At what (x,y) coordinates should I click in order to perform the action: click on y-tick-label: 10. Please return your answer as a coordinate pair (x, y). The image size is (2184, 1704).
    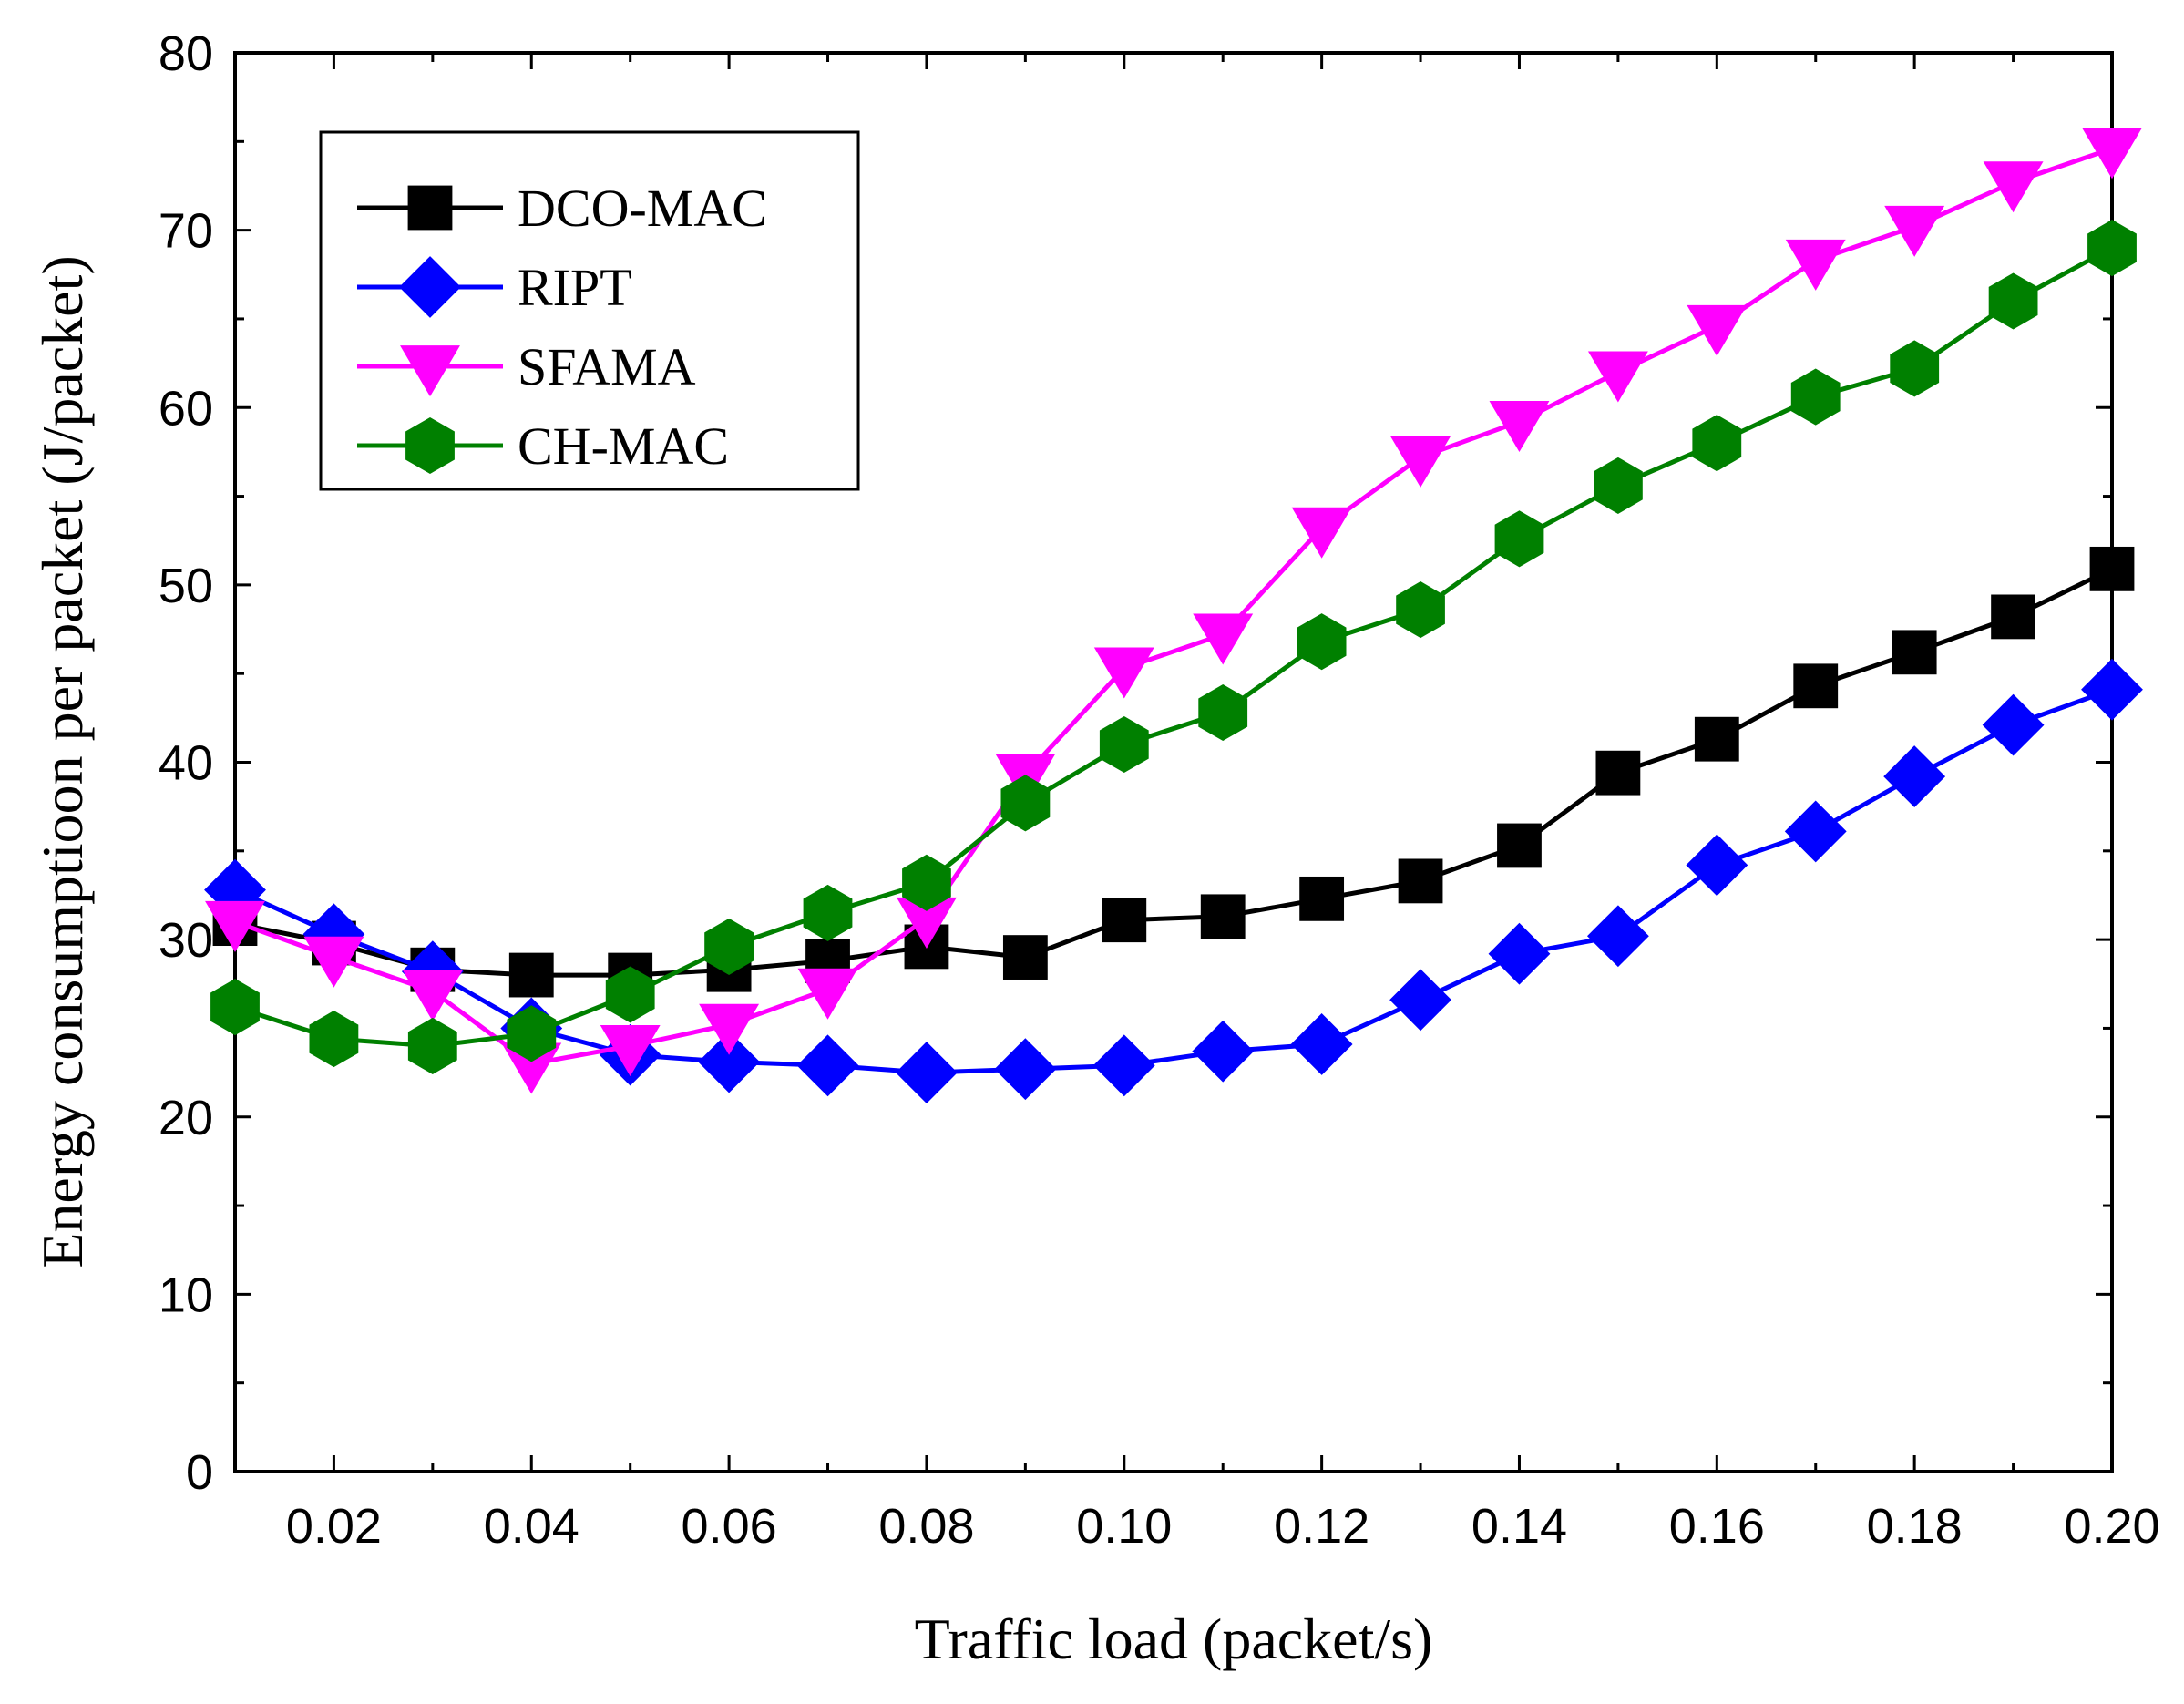
    Looking at the image, I should click on (186, 1295).